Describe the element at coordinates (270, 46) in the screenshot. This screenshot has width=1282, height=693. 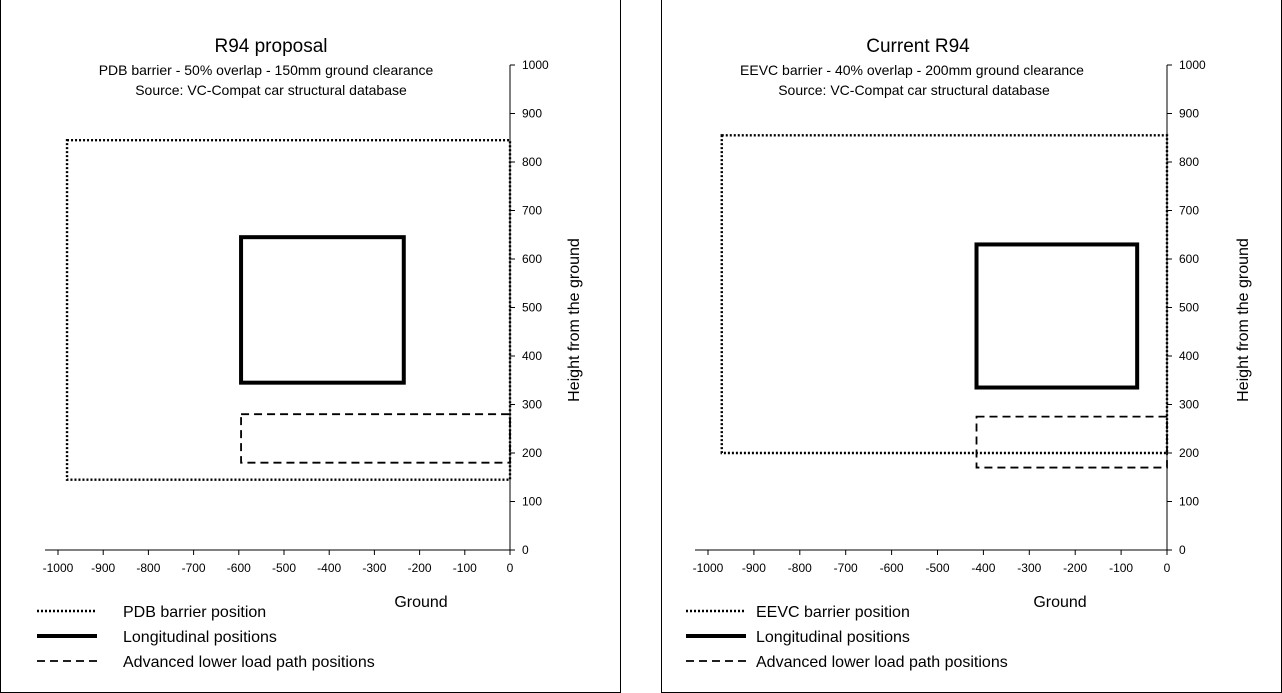
I see `chart-title: R94 proposal` at that location.